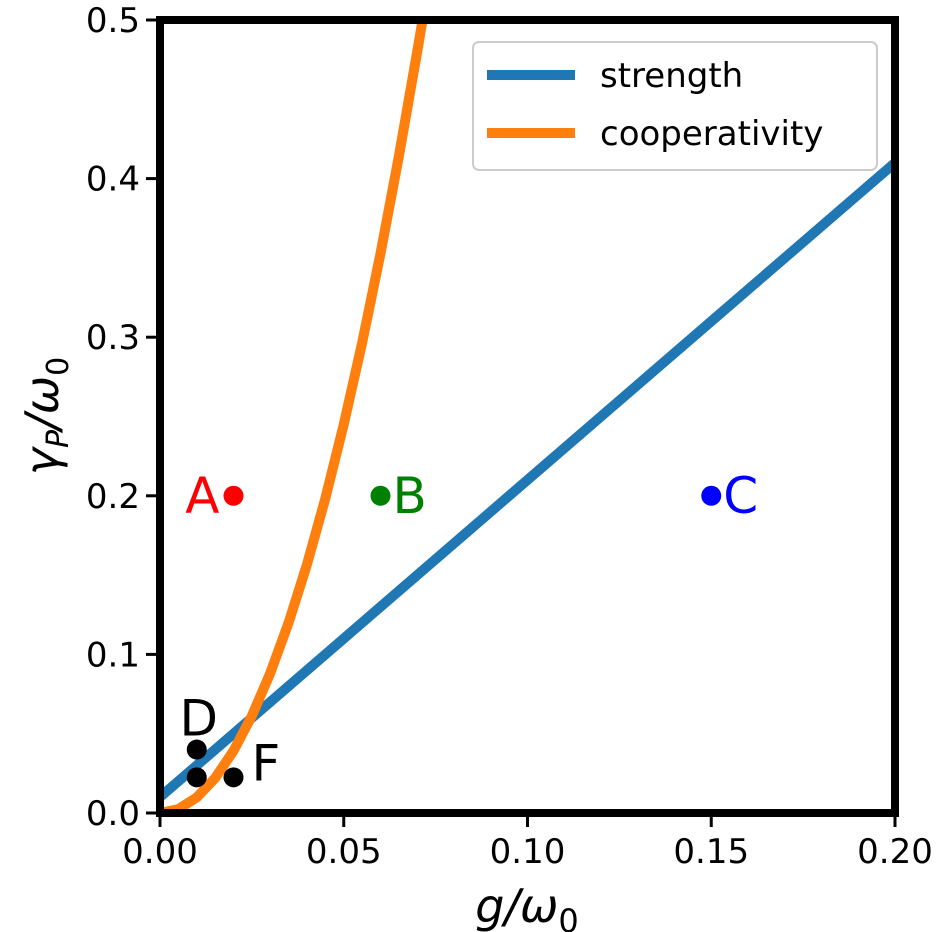  I want to click on point-label-d: D, so click(198, 719).